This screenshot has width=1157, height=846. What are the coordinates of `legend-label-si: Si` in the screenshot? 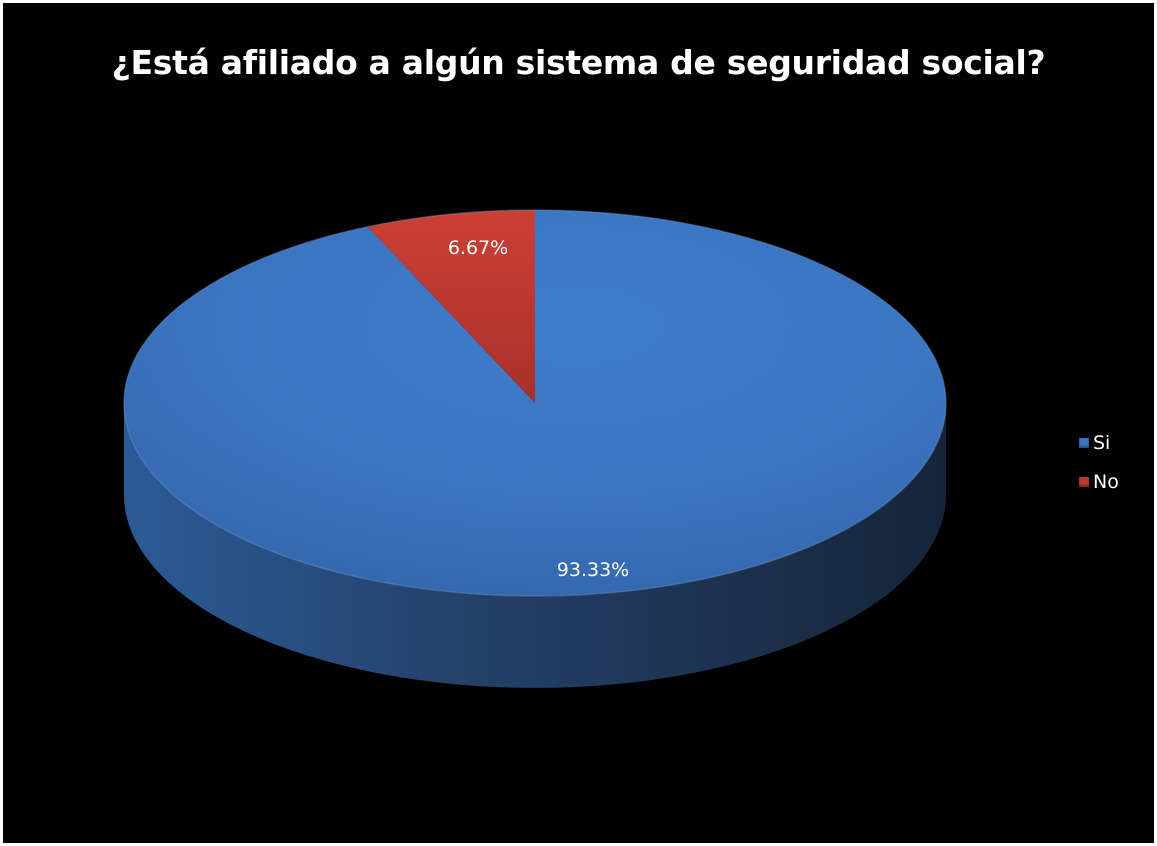 It's located at (1102, 443).